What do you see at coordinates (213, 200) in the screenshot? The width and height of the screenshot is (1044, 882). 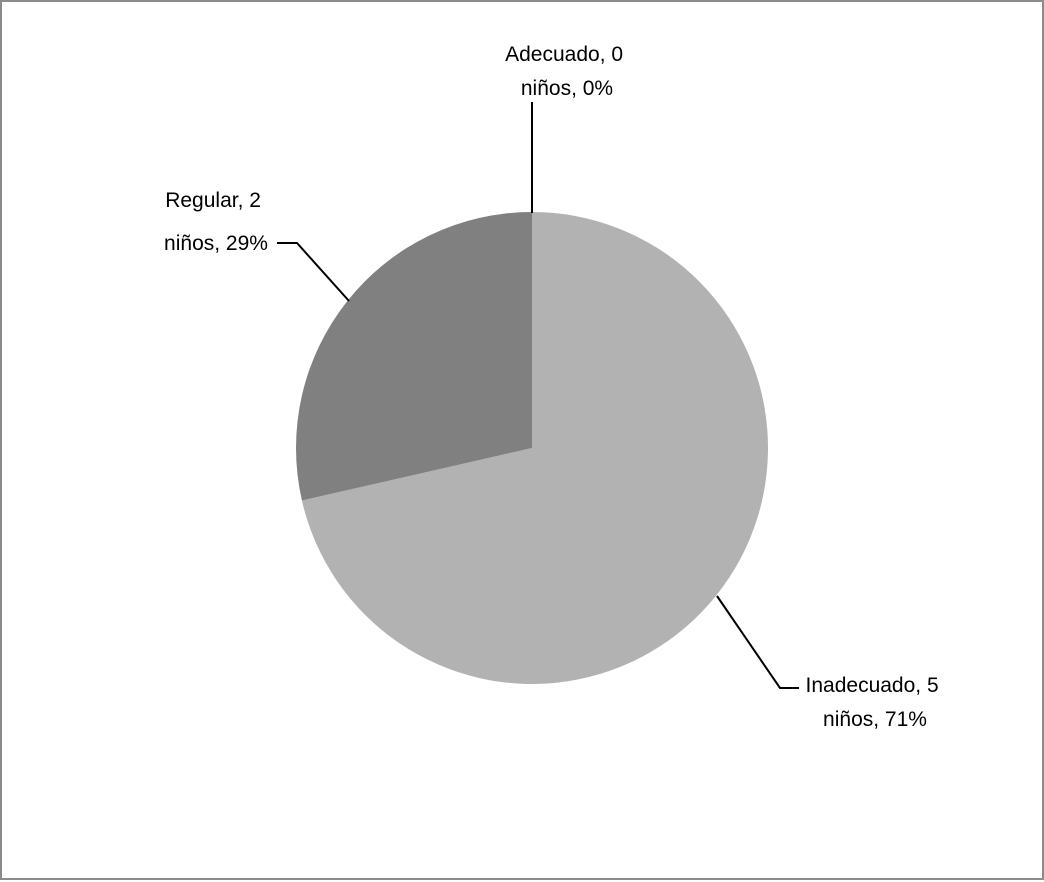 I see `data-label-regular-line1: Regular, 2` at bounding box center [213, 200].